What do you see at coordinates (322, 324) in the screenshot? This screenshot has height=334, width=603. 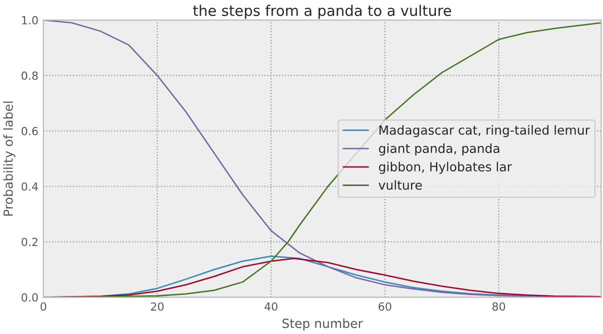 I see `x-axis-title: Step number` at bounding box center [322, 324].